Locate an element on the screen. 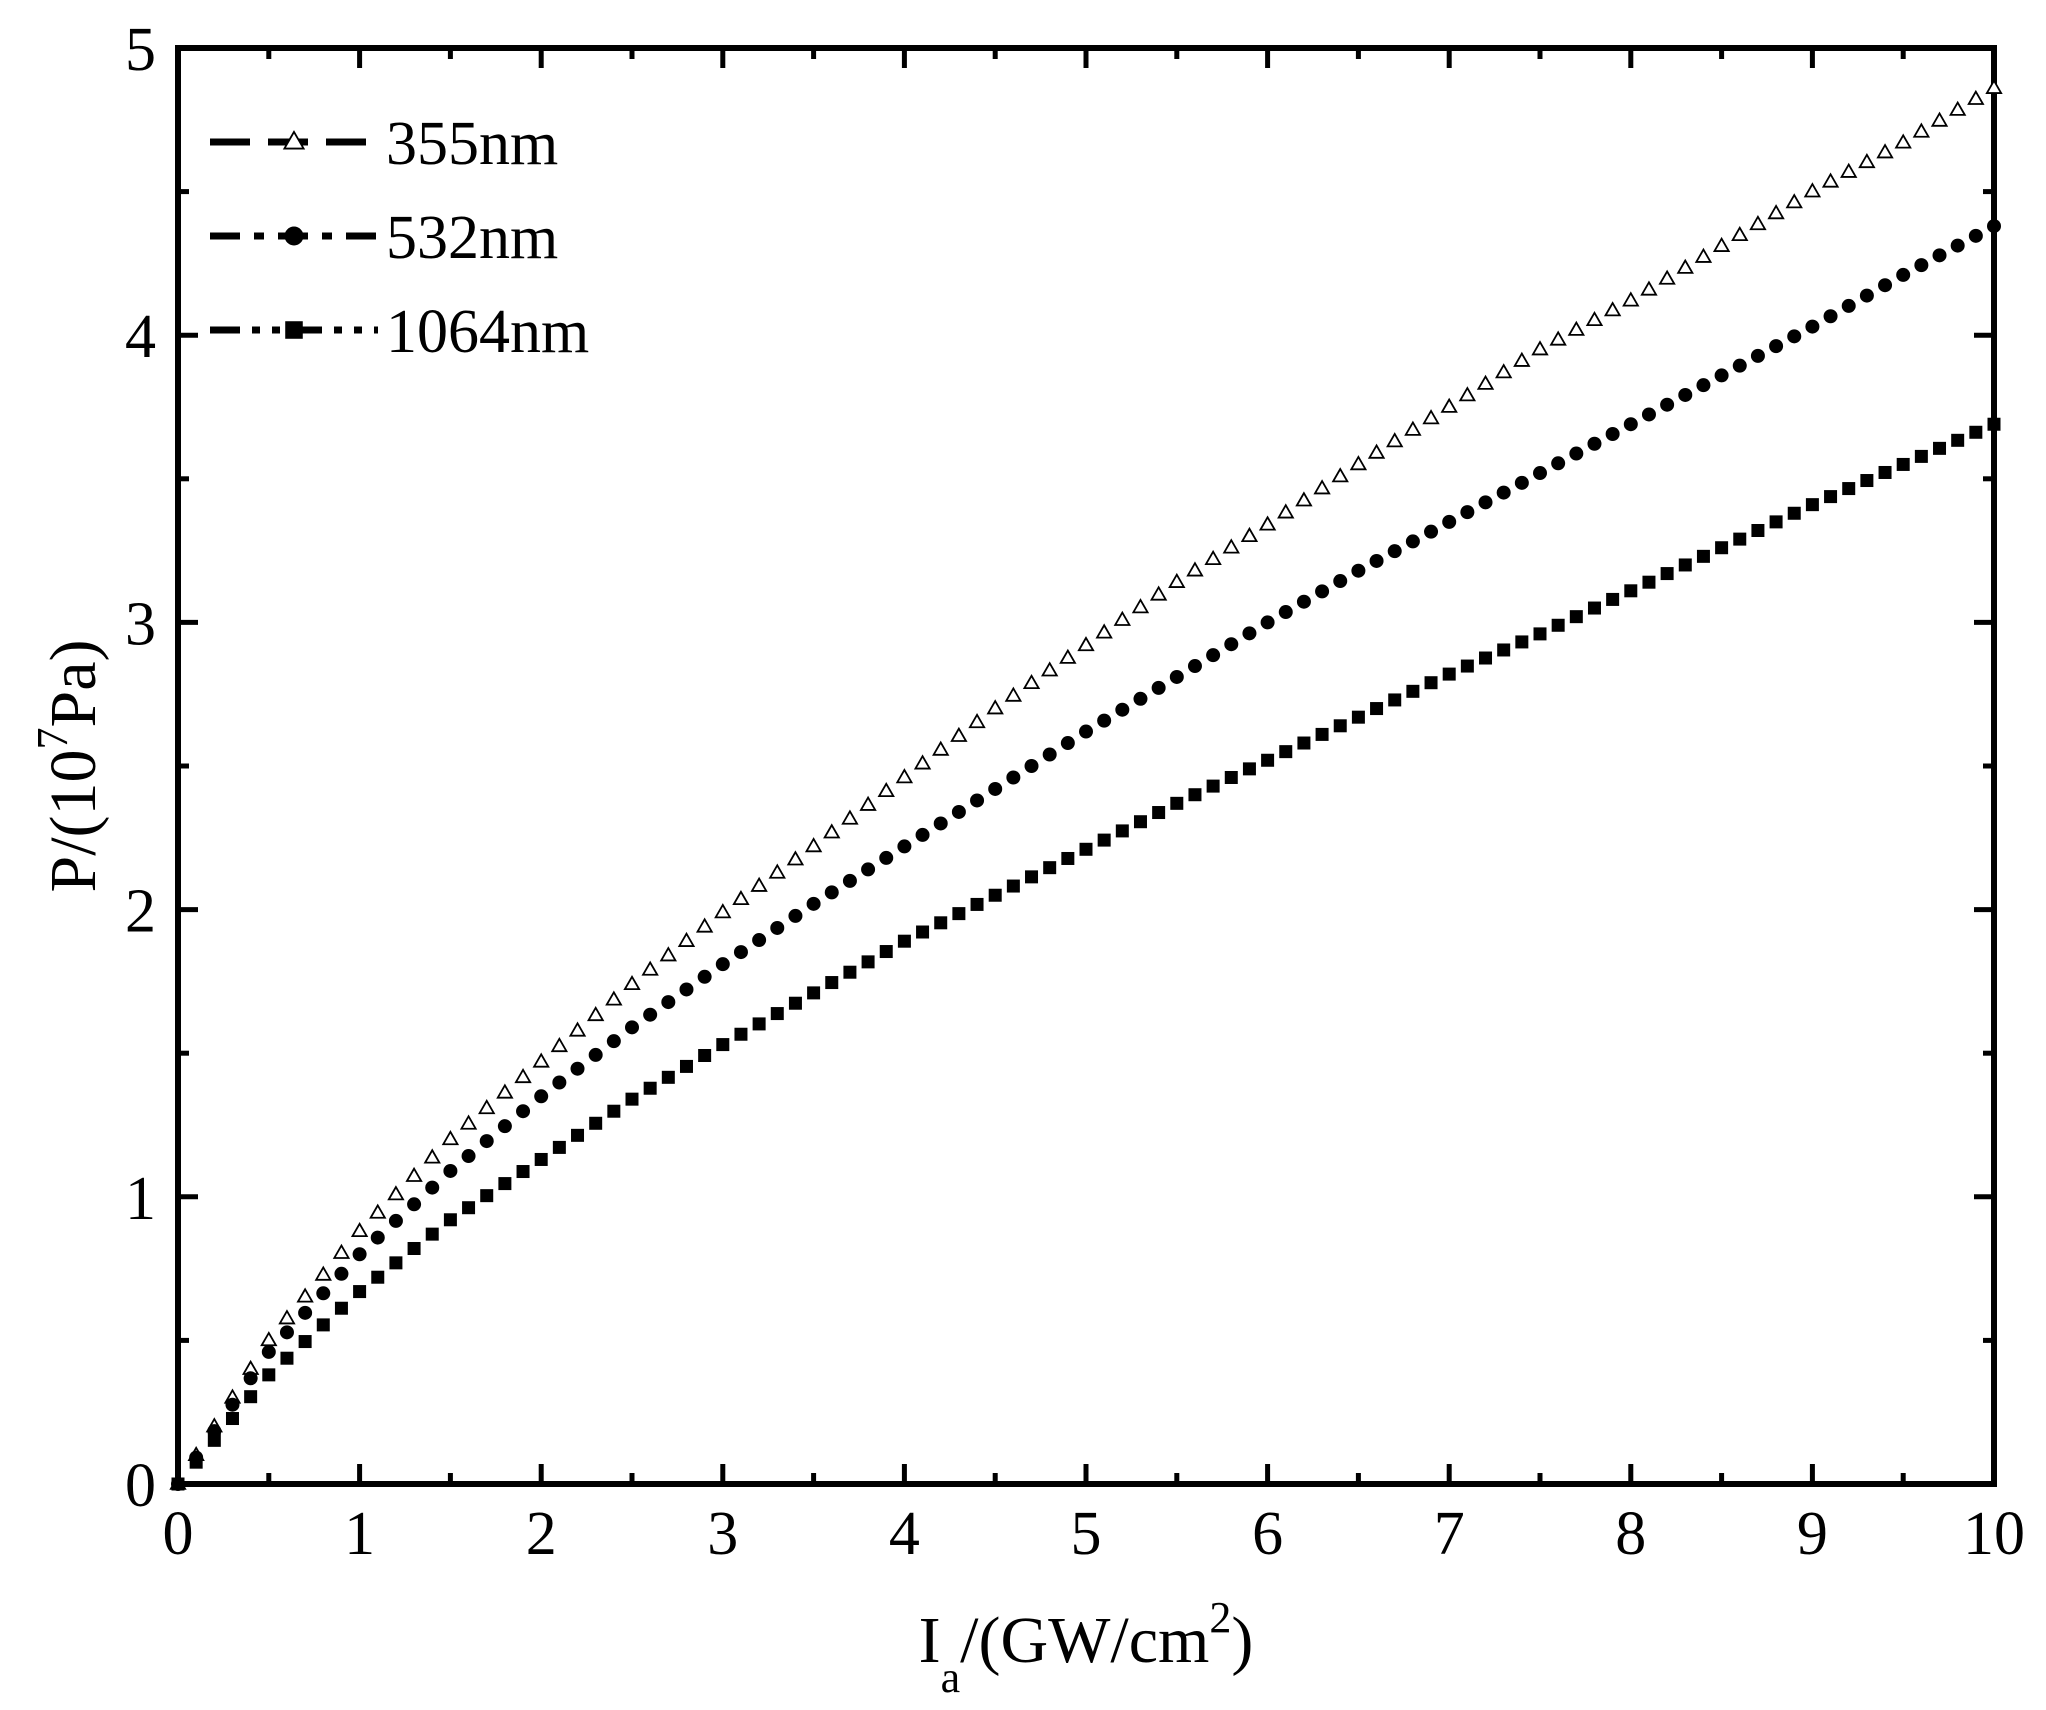  legend: 355nm 532nm 1064nm is located at coordinates (399, 238).